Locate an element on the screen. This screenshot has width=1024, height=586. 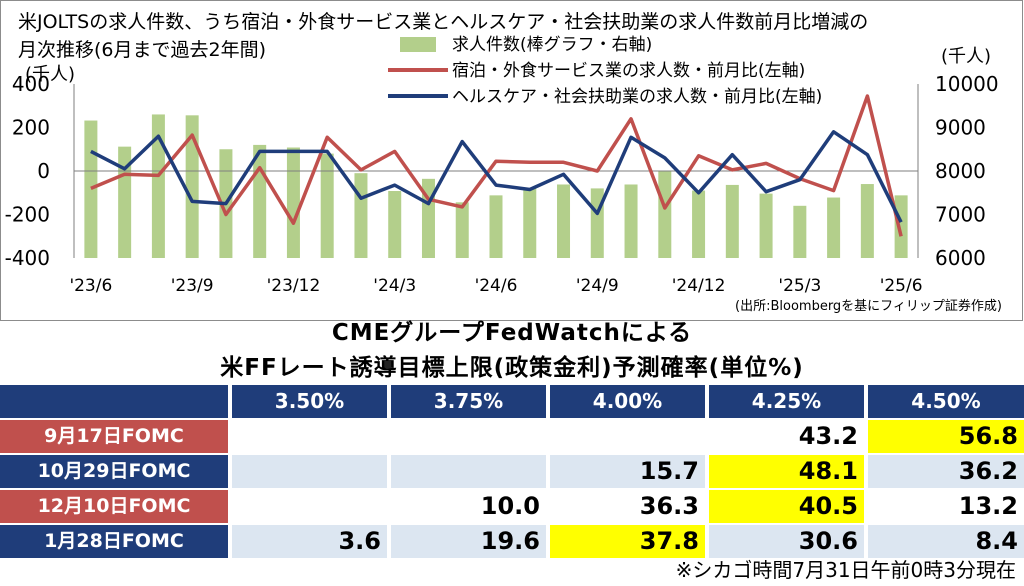
header-corner is located at coordinates (114, 401).